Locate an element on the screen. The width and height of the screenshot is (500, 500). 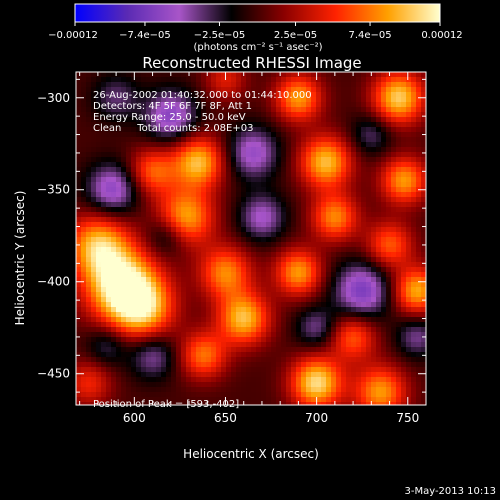
colorbar-tick-label: 0.00012 is located at coordinates (441, 35).